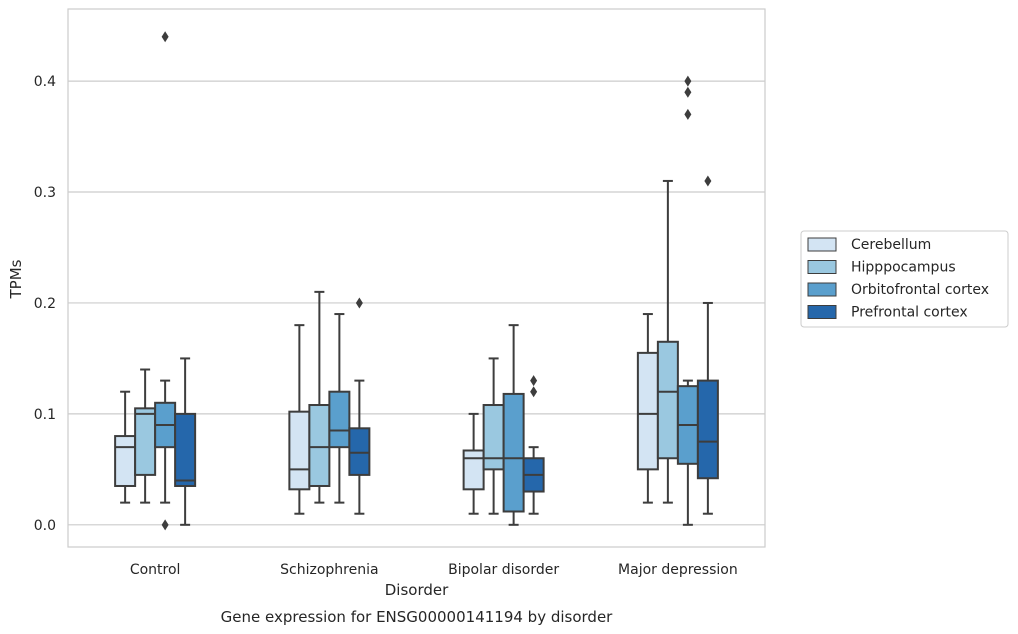  What do you see at coordinates (45, 415) in the screenshot?
I see `y-tick-label: 0.1` at bounding box center [45, 415].